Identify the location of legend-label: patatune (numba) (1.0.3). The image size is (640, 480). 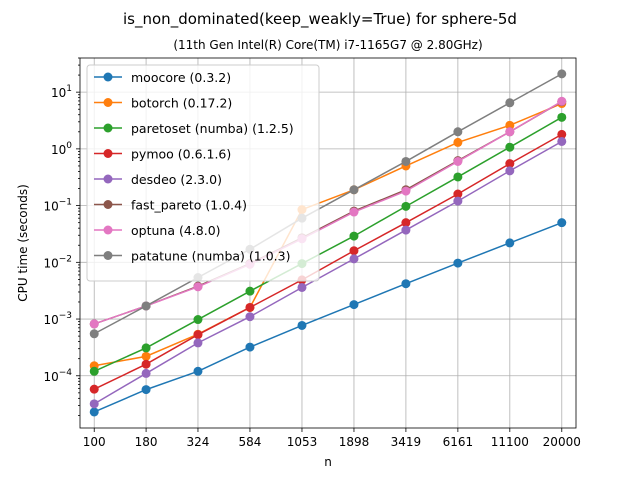
(210, 256).